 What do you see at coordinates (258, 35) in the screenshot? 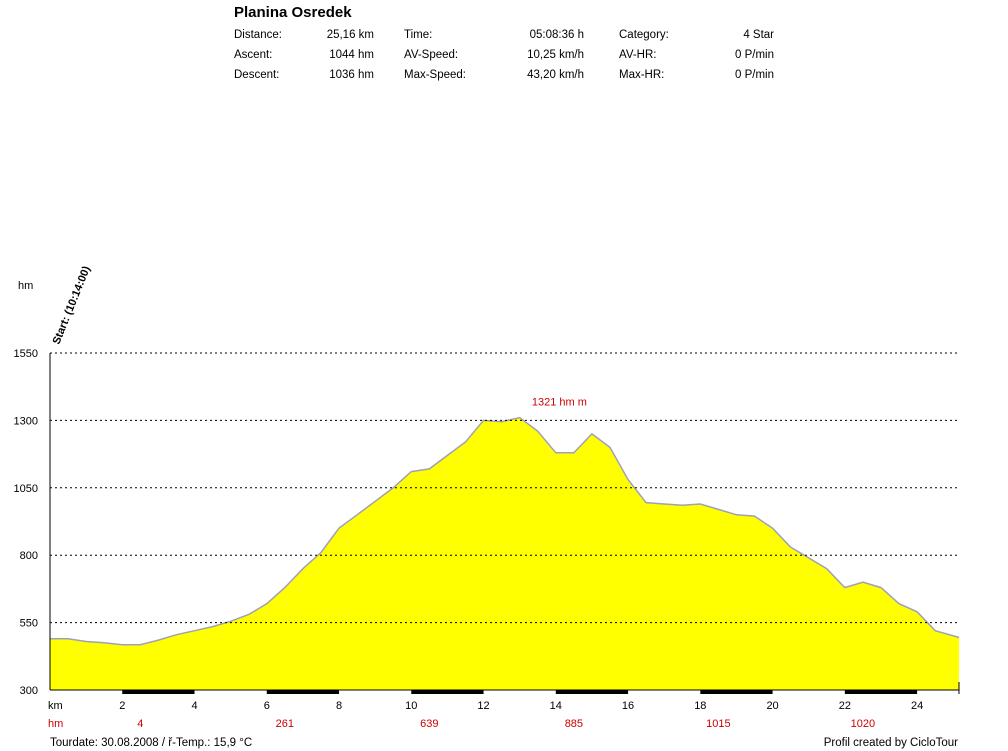
I see `distance-label: Distance:` at bounding box center [258, 35].